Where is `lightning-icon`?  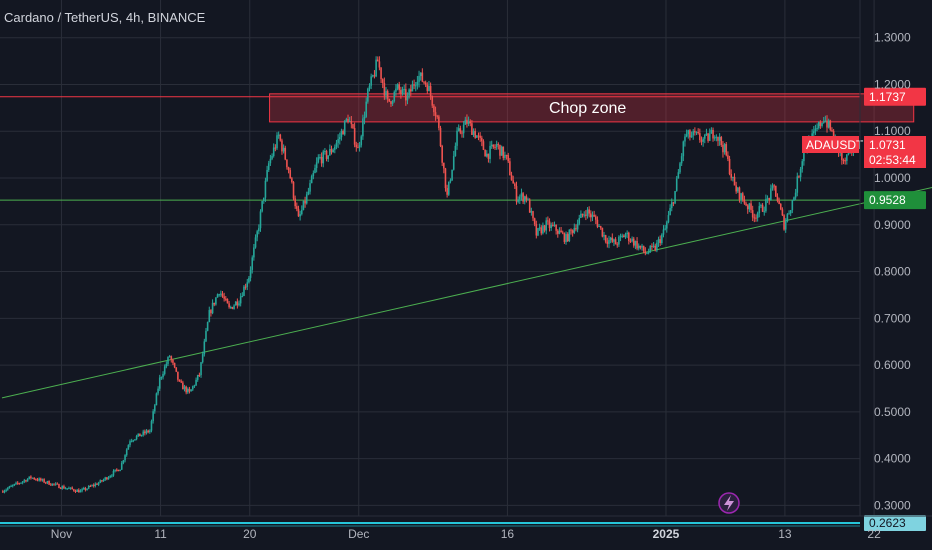
lightning-icon is located at coordinates (729, 503).